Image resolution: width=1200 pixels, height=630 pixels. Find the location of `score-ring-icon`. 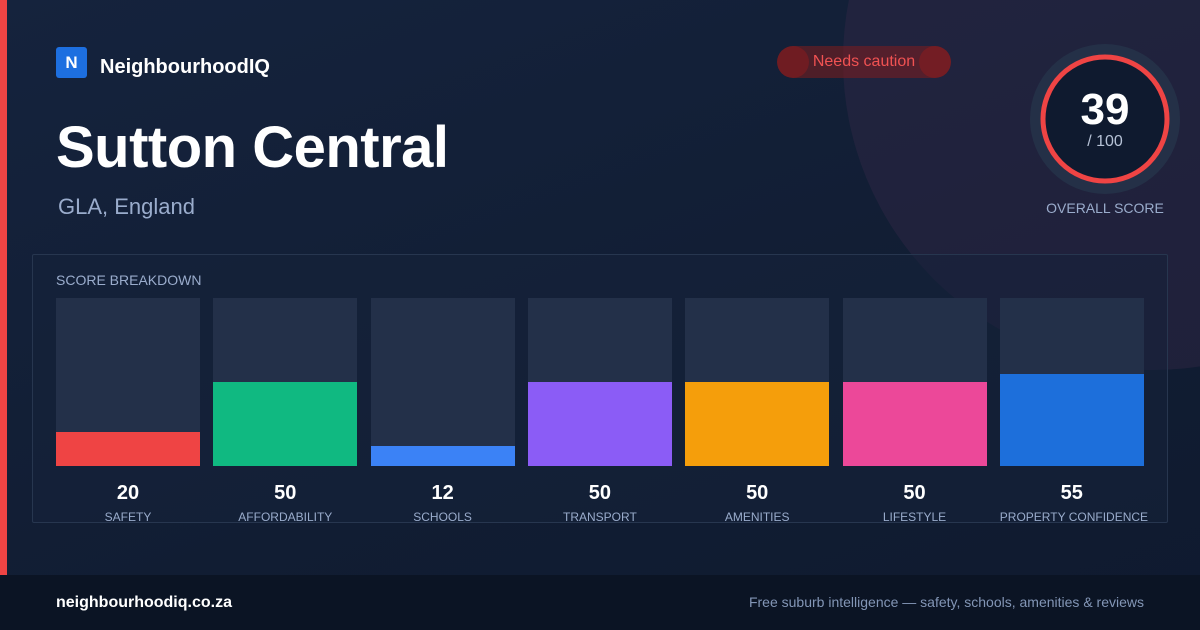

score-ring-icon is located at coordinates (1105, 119).